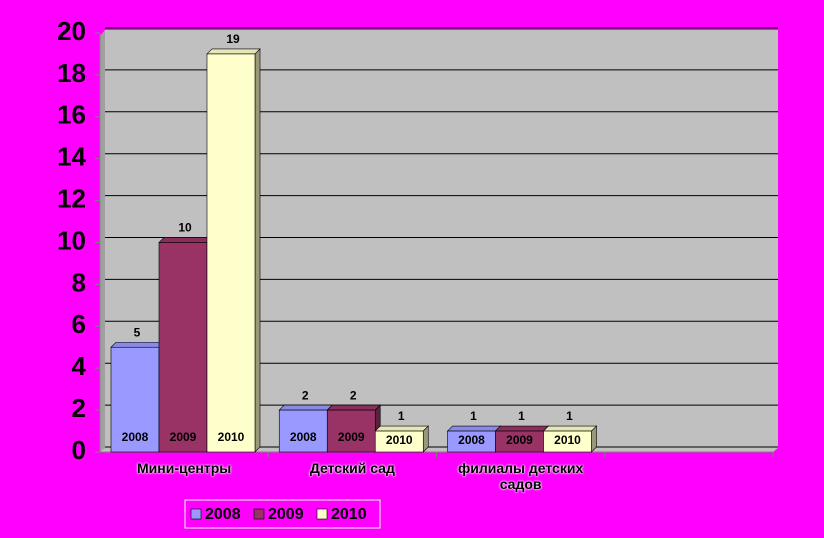 The image size is (824, 538). I want to click on legend-box, so click(282, 514).